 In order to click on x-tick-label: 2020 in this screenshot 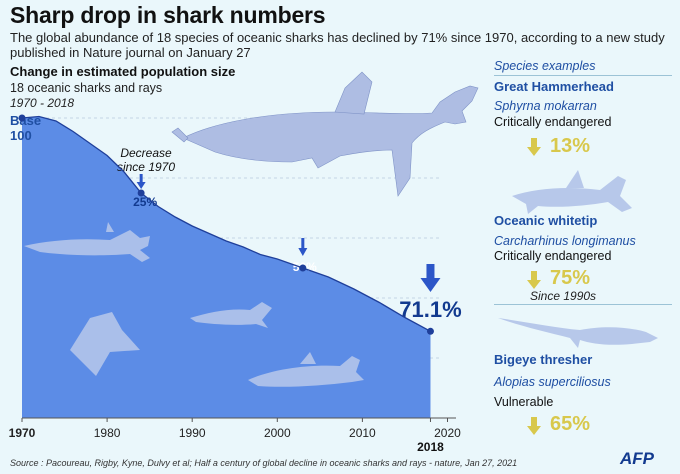, I will do `click(447, 433)`.